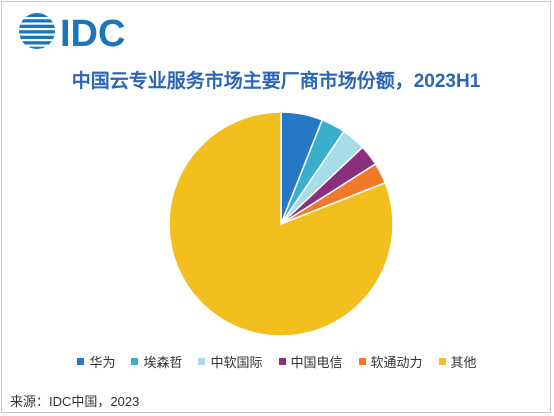 This screenshot has height=416, width=554. I want to click on legend-label: 其他, so click(463, 362).